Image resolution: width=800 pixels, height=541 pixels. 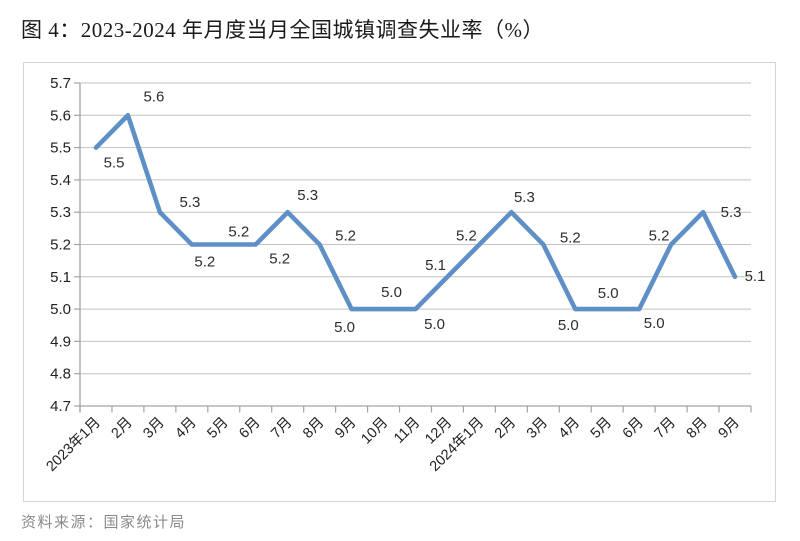 I want to click on y-tick-label: 5.2, so click(x=60, y=245).